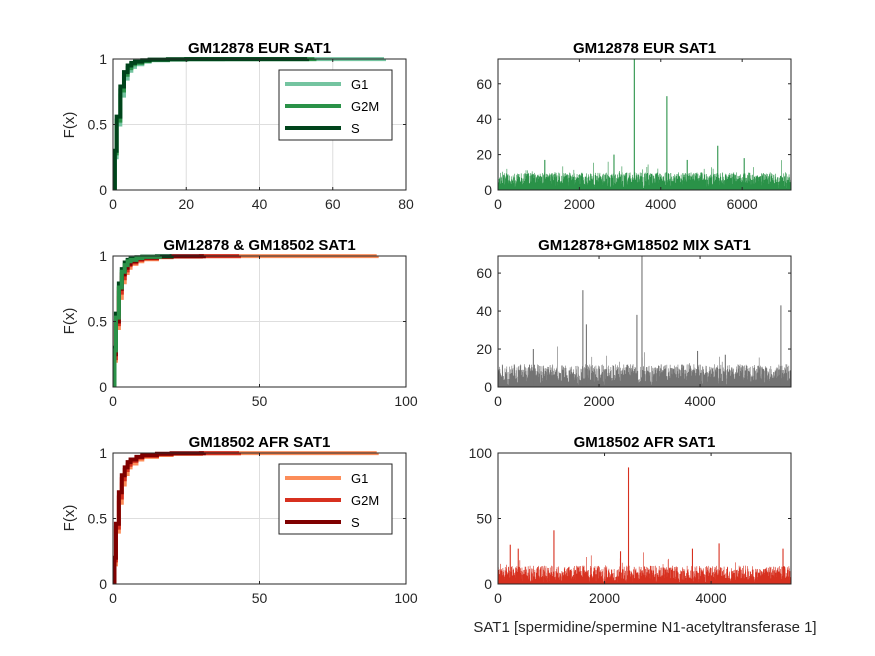  Describe the element at coordinates (260, 204) in the screenshot. I see `x-tick-label: 40` at that location.